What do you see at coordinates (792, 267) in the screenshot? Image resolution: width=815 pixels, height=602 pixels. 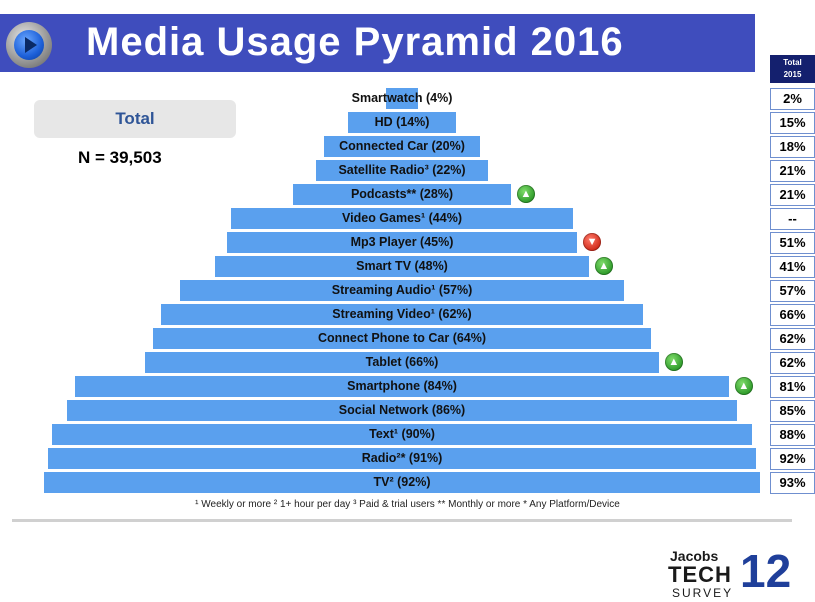 I see `comparison-cell: 41%` at bounding box center [792, 267].